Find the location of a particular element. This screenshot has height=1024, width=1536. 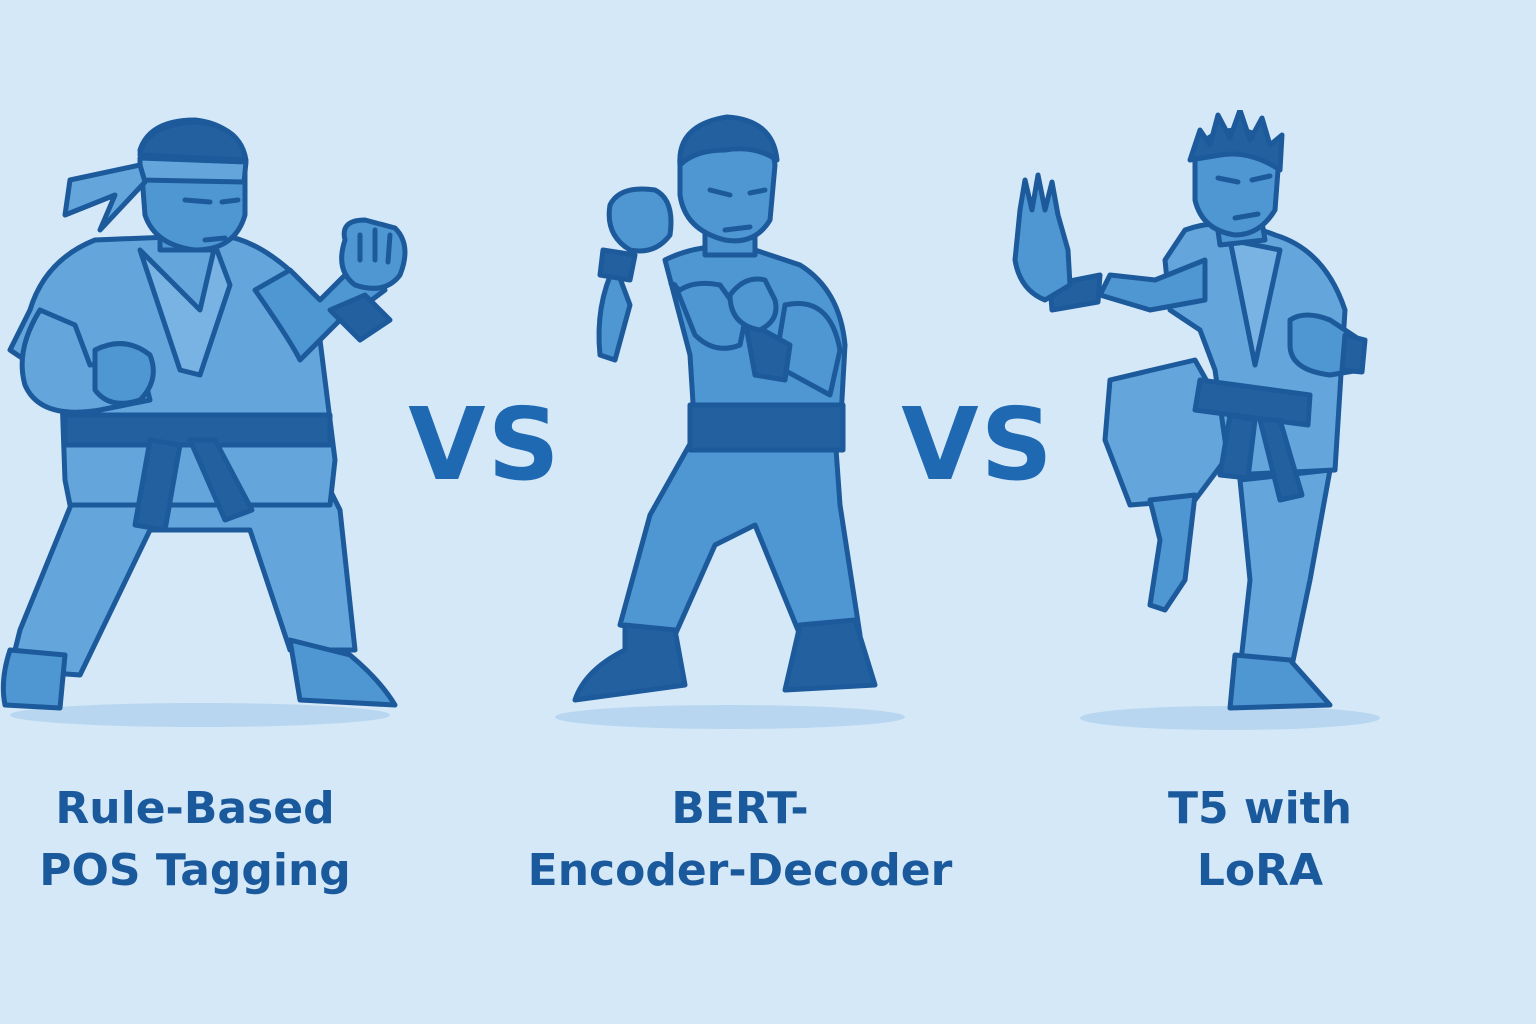

label-line-1: T5 with is located at coordinates (1260, 808).